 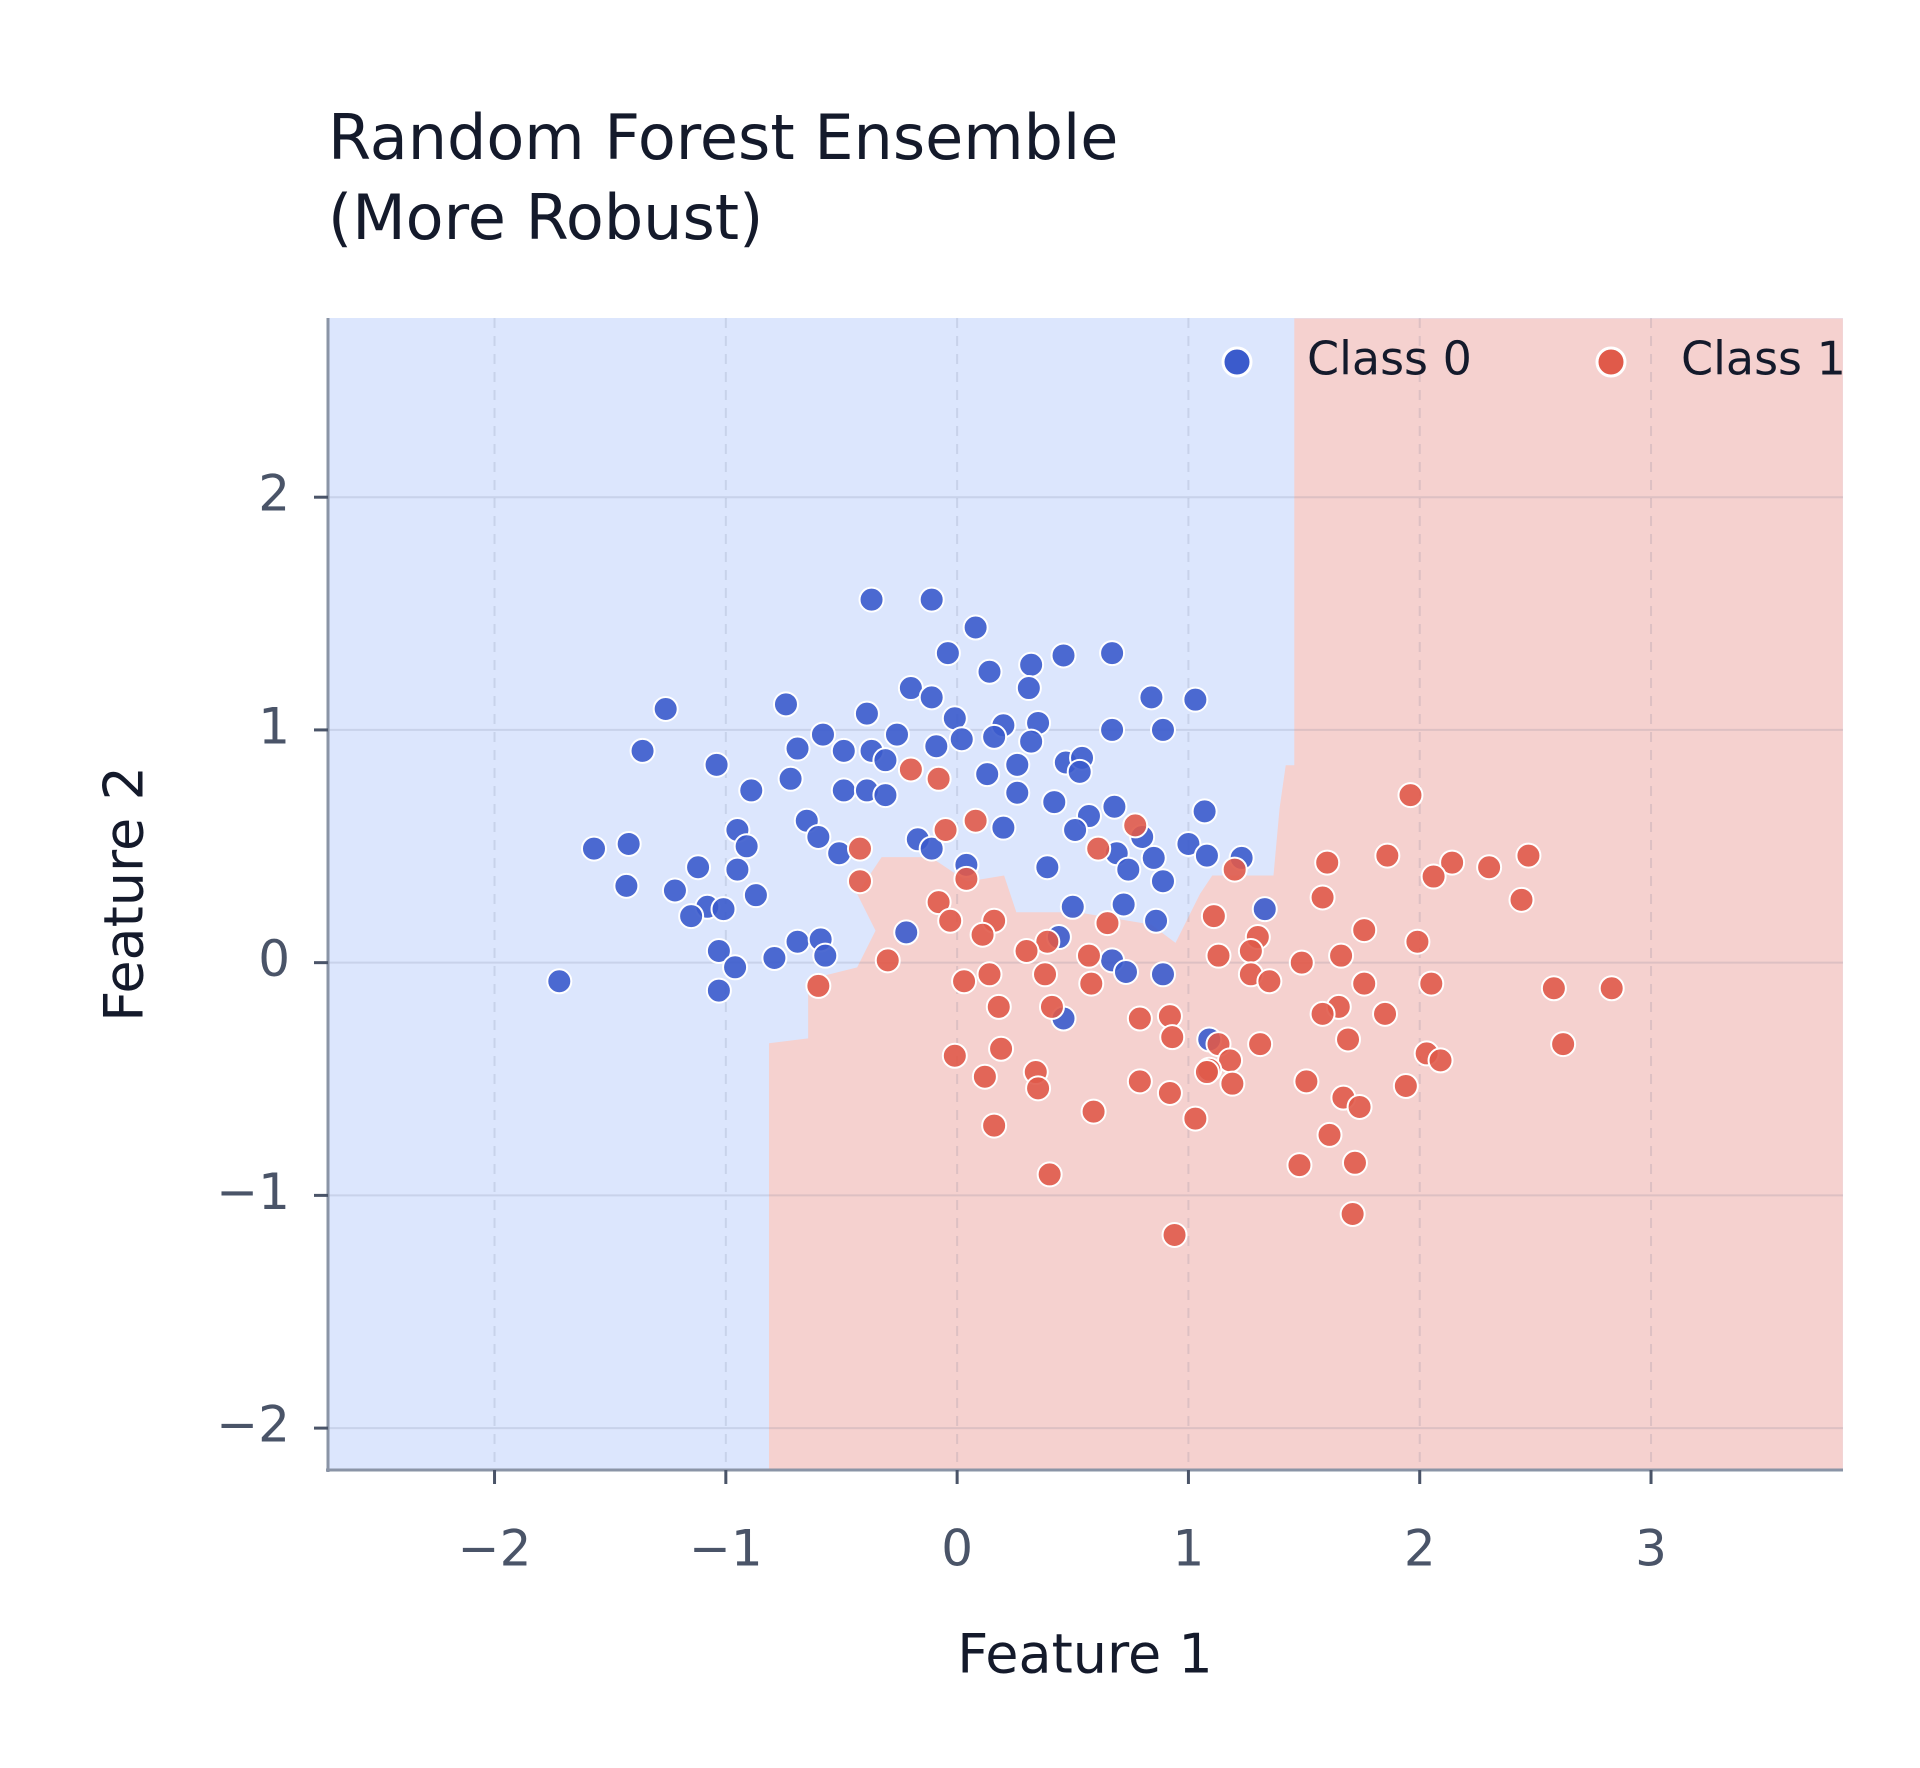 What do you see at coordinates (723, 177) in the screenshot?
I see `chart-title: Random Forest Ensemble (More Robust)` at bounding box center [723, 177].